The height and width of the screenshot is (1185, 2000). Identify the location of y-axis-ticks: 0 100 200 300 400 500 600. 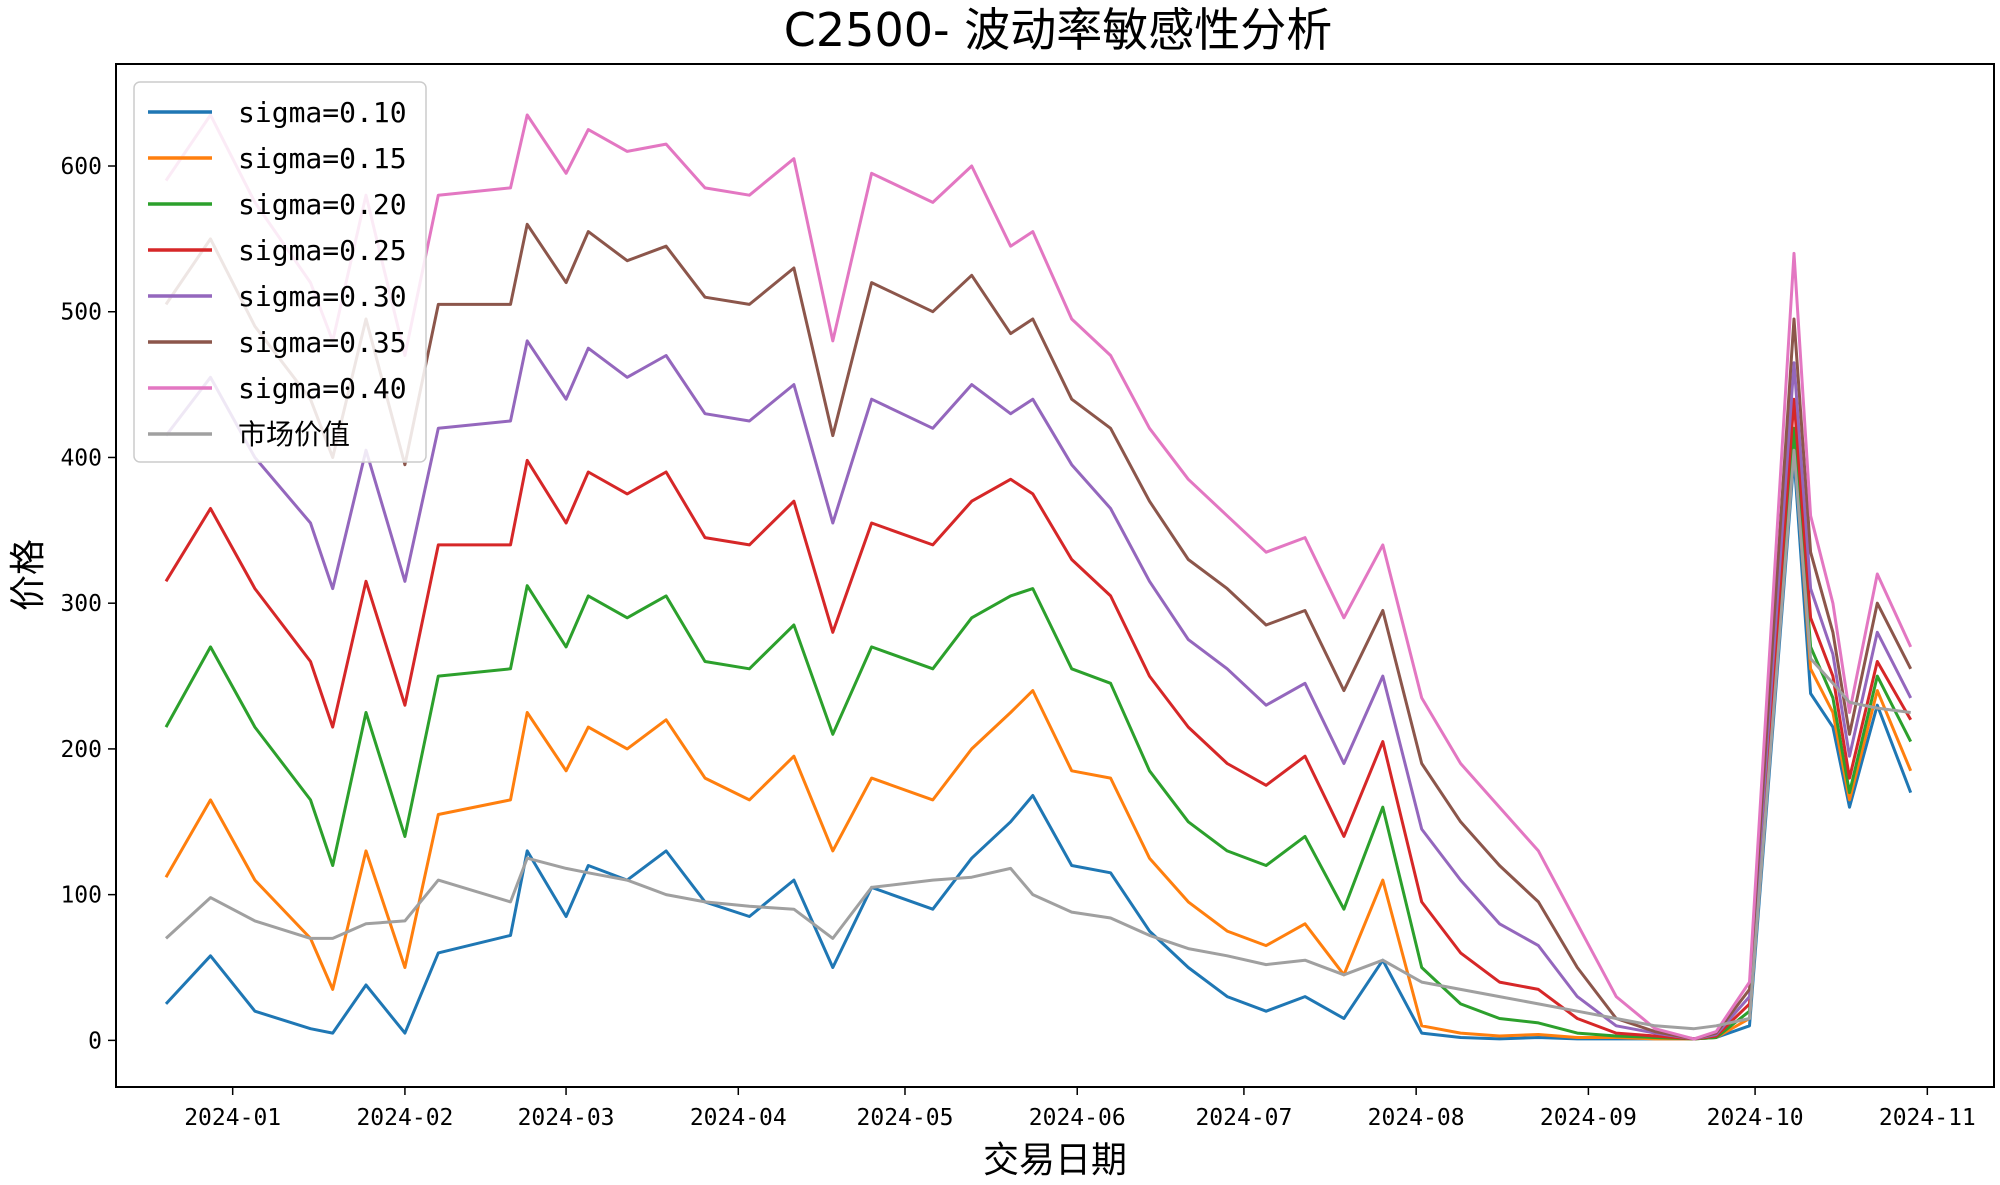
(88, 604).